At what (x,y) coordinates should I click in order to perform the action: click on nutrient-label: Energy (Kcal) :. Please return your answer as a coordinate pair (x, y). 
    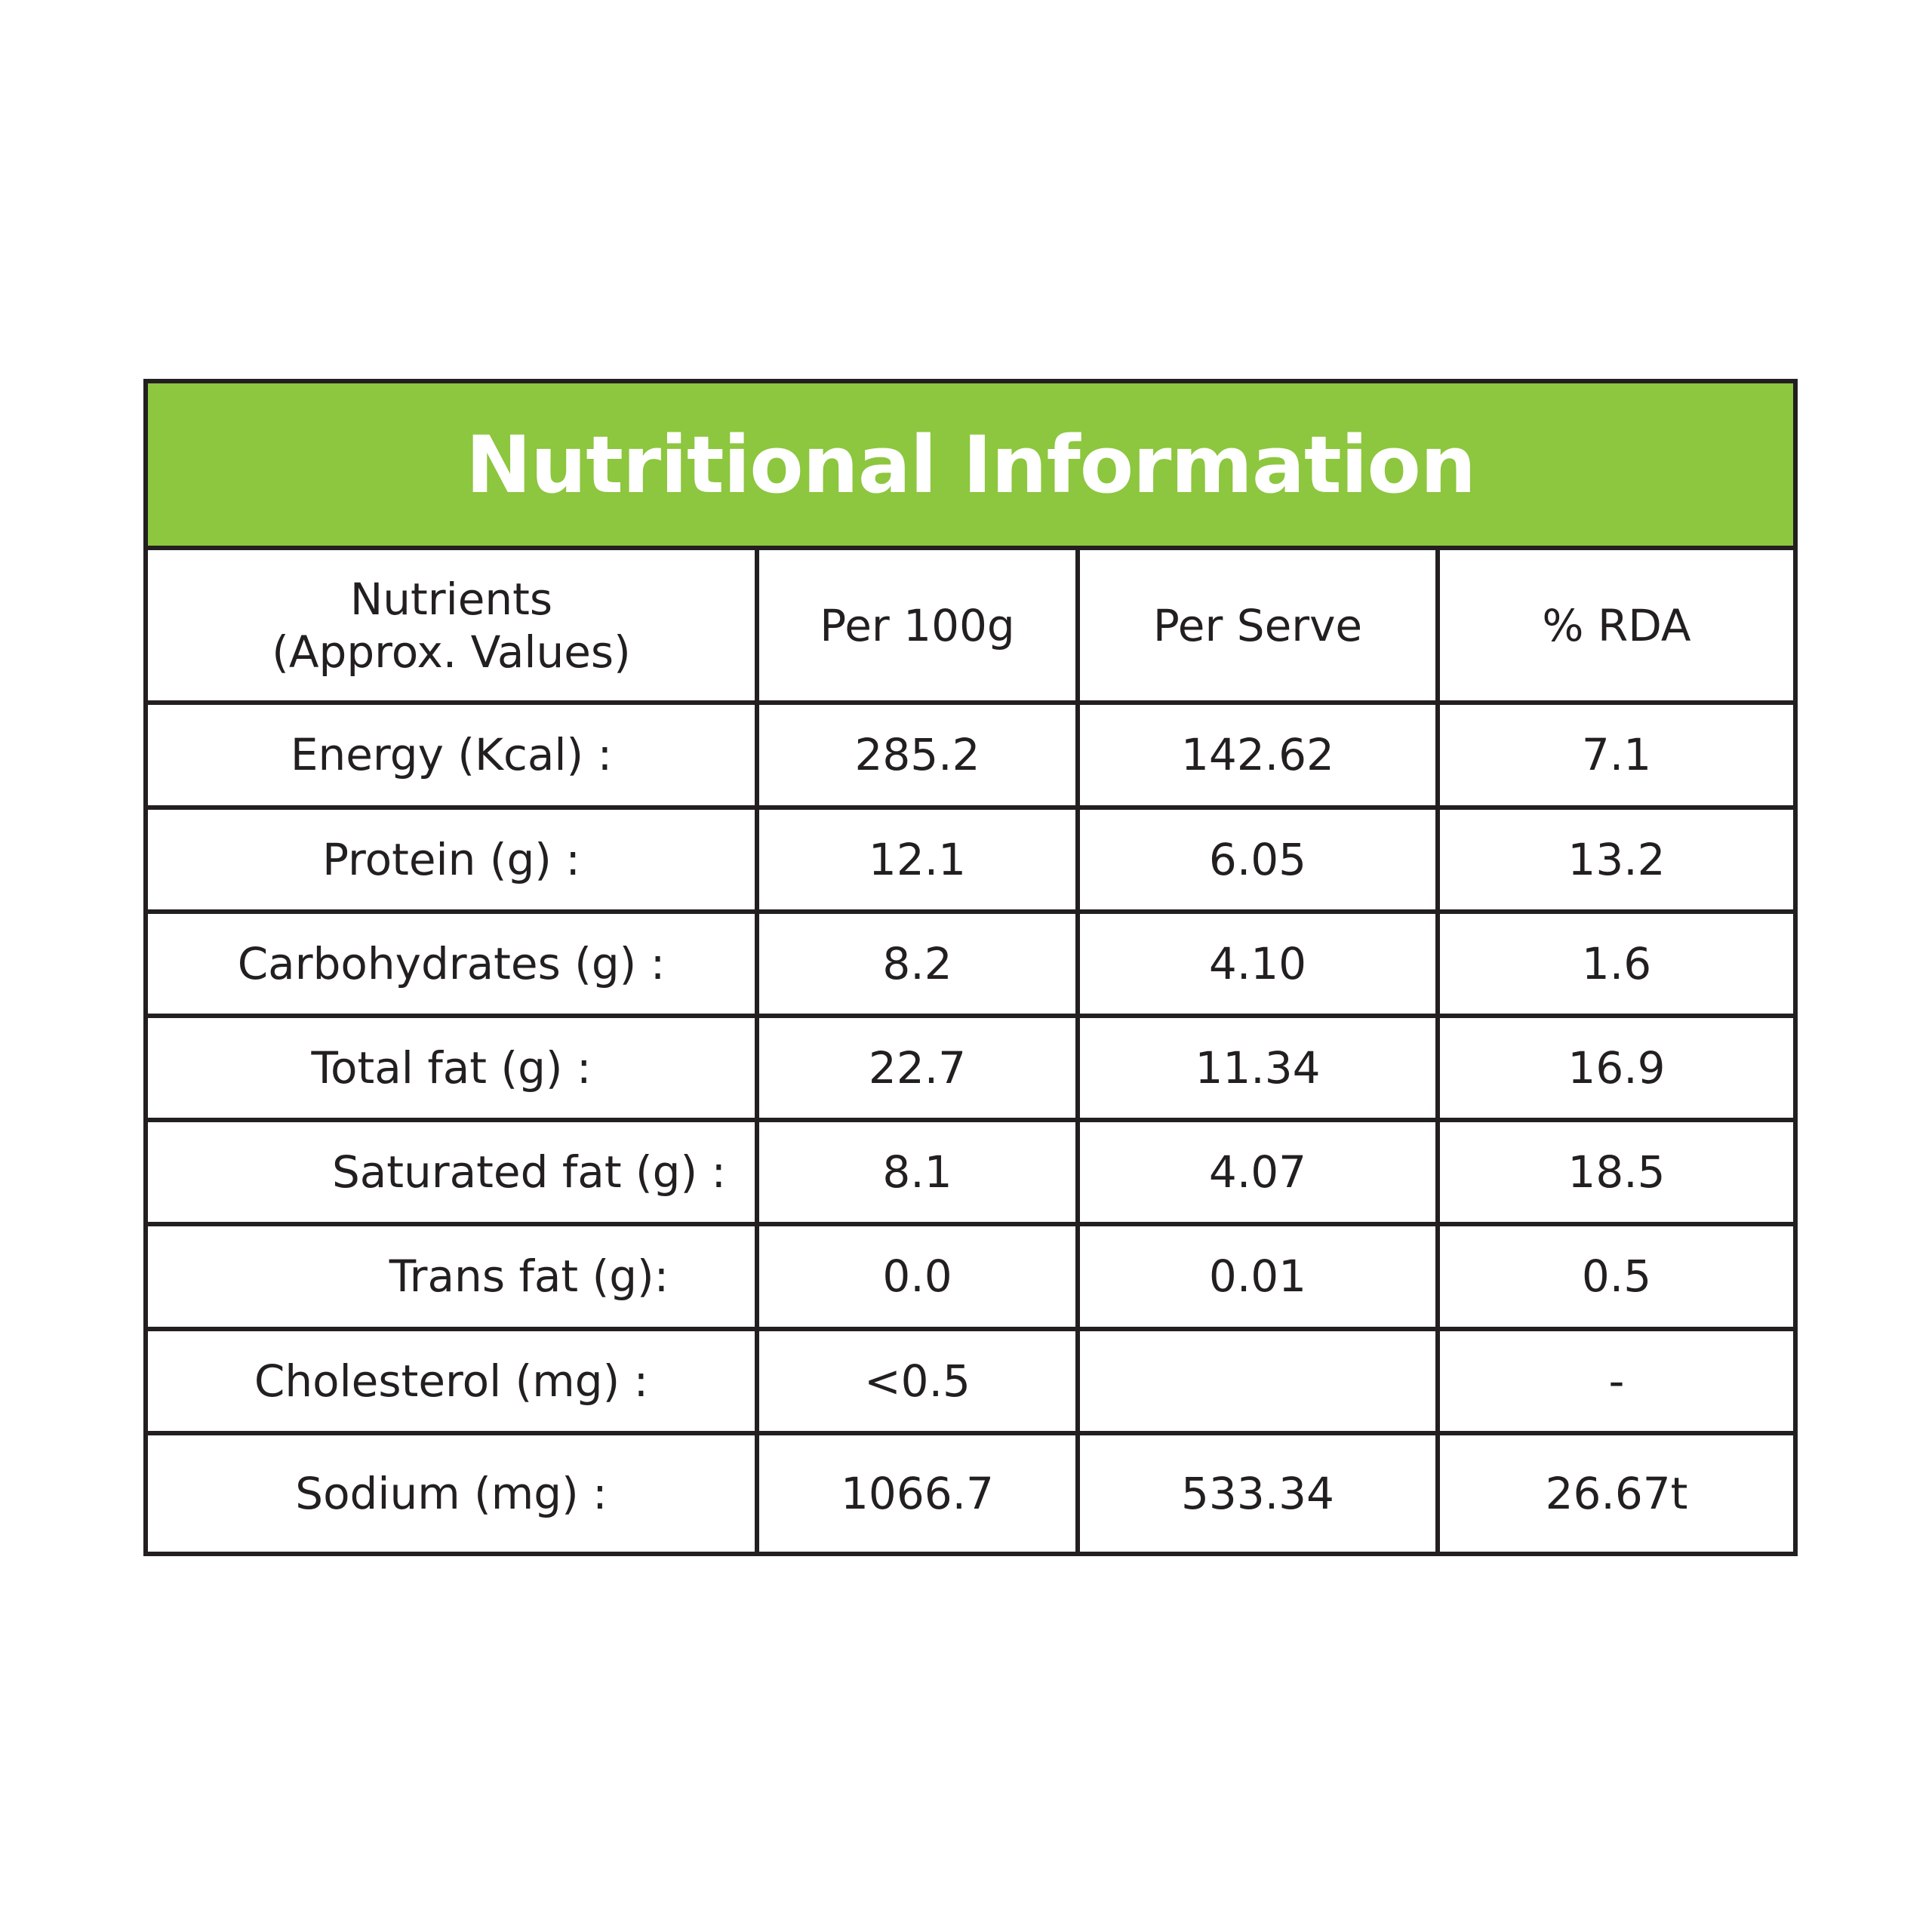
    Looking at the image, I should click on (453, 755).